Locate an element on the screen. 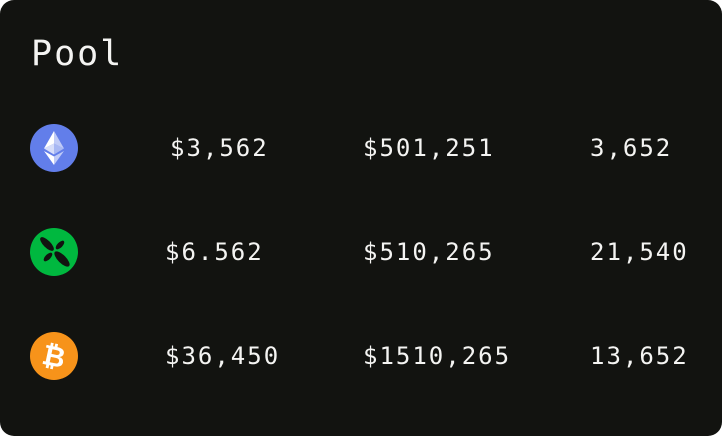 This screenshot has height=436, width=722. price-value: $36,450 is located at coordinates (223, 356).